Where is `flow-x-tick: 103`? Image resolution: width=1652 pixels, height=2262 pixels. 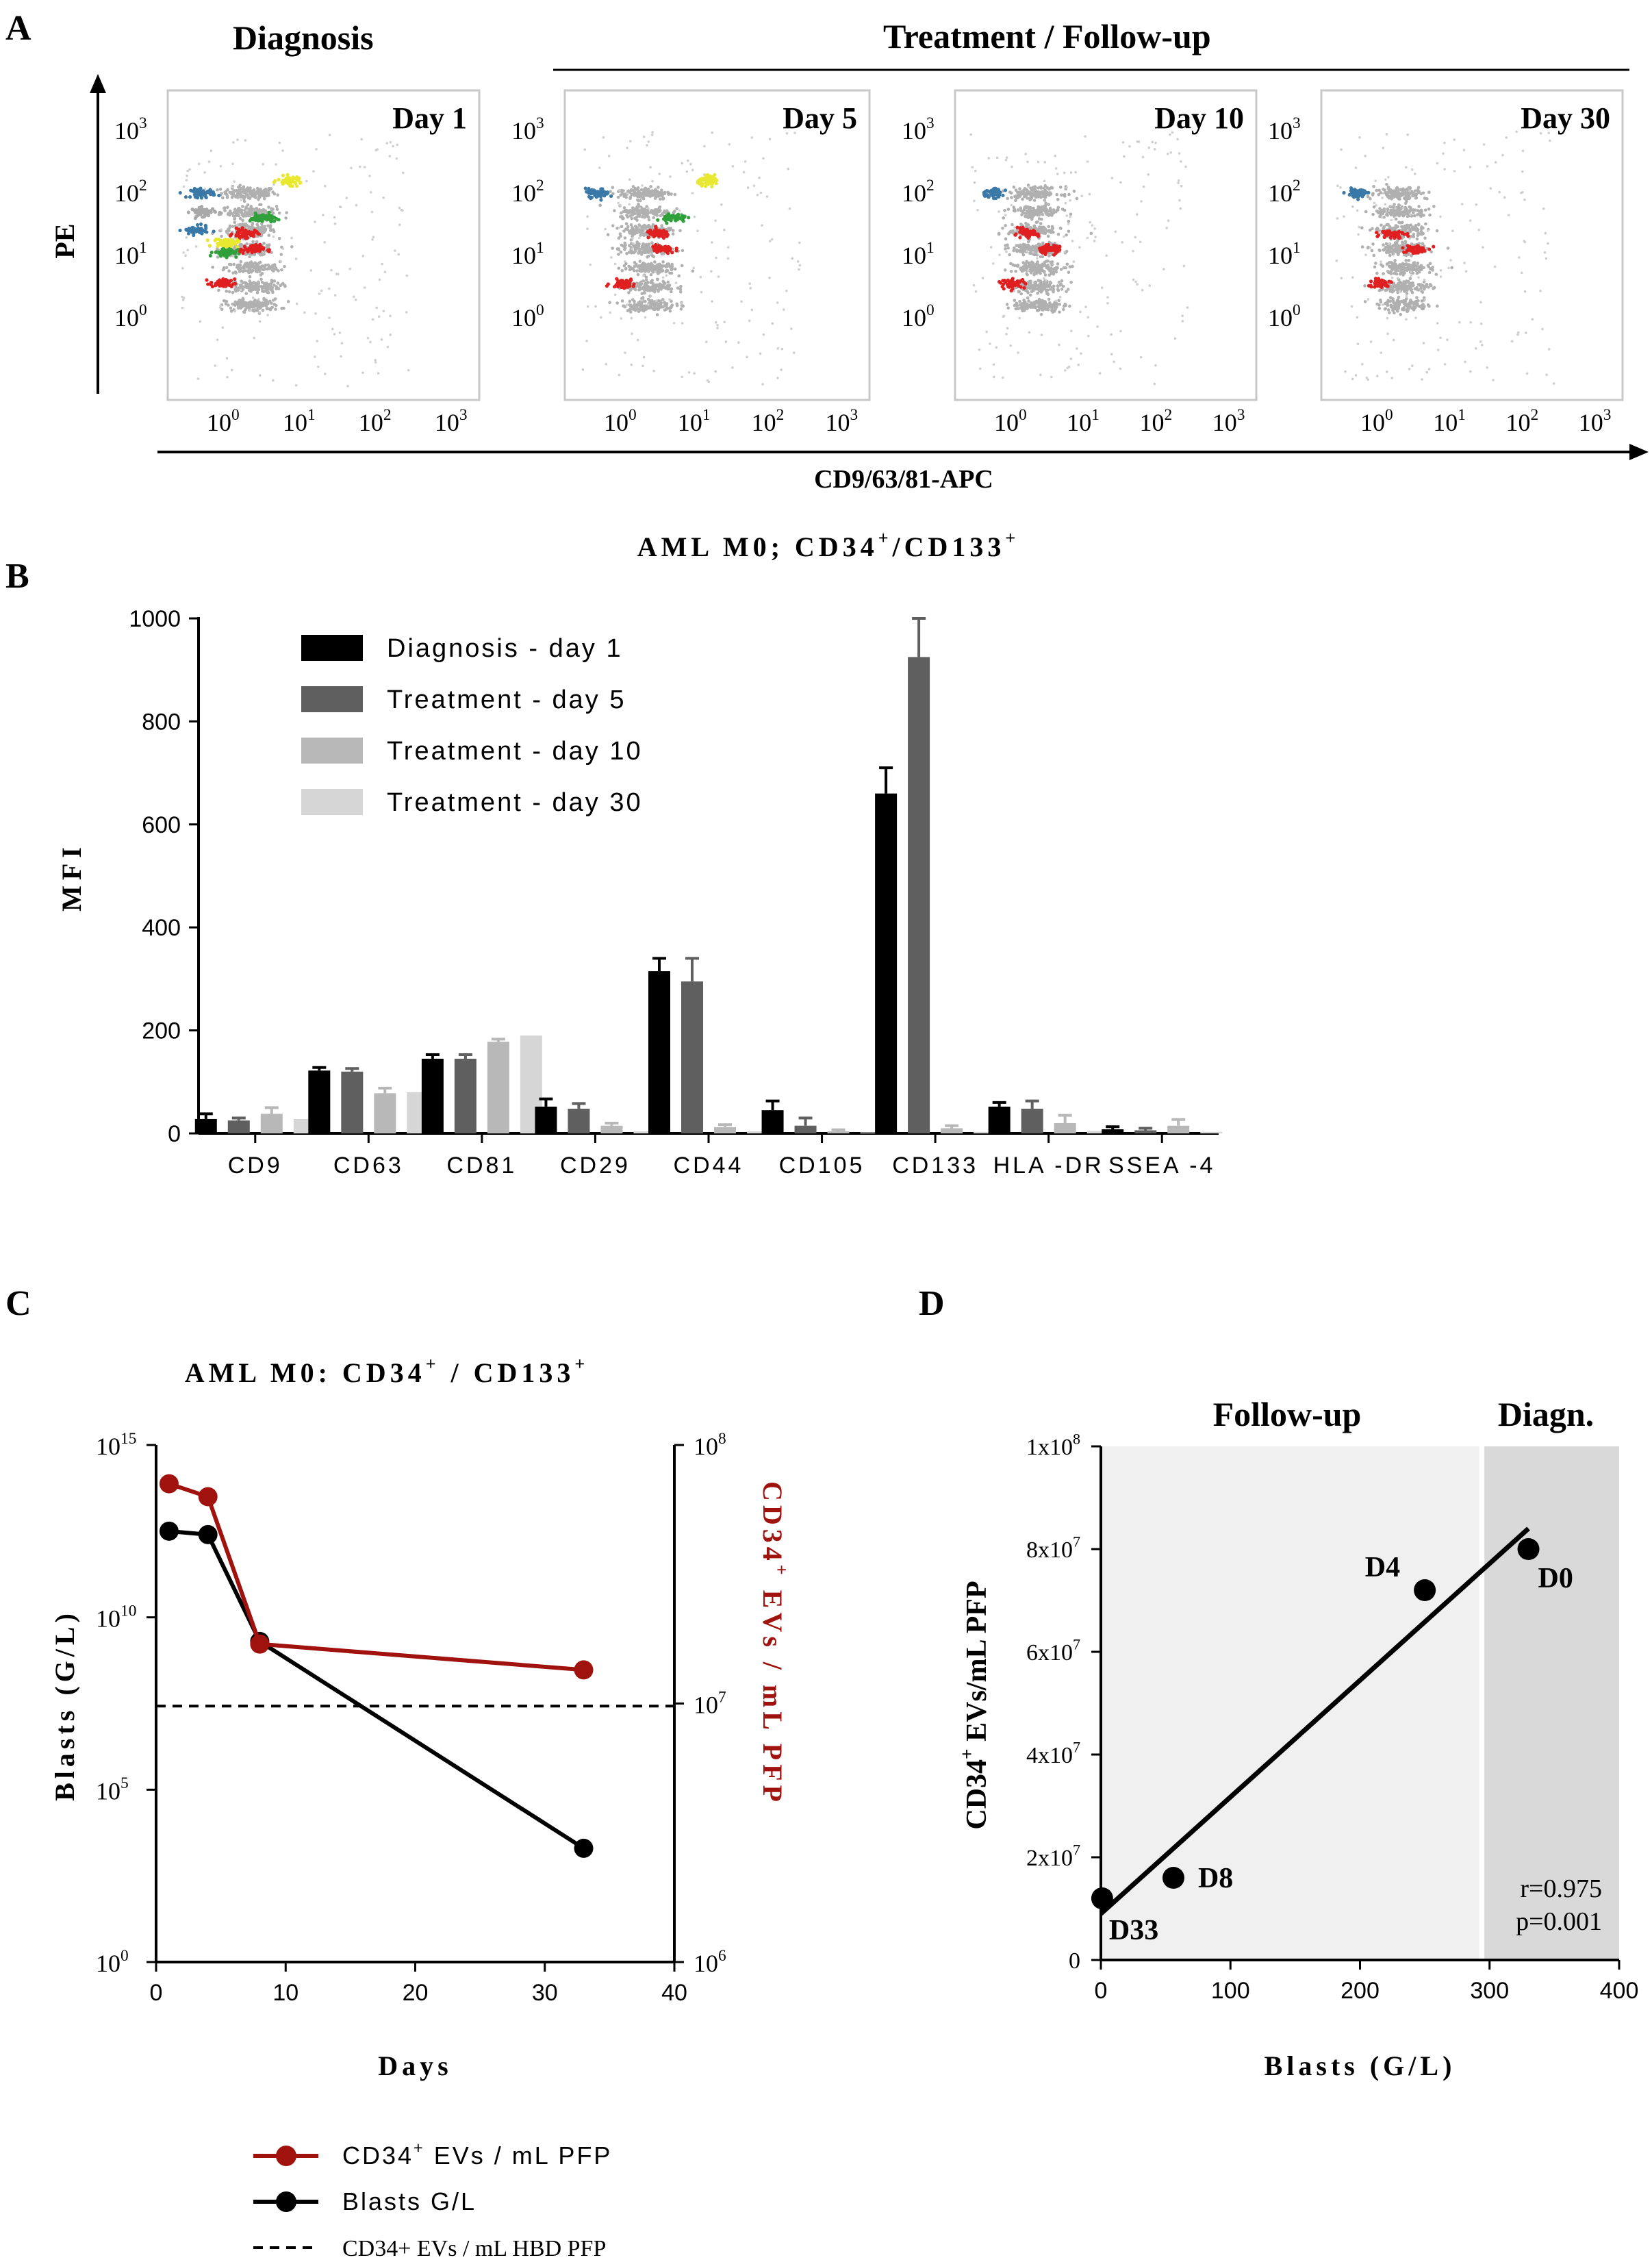
flow-x-tick: 103 is located at coordinates (1595, 421).